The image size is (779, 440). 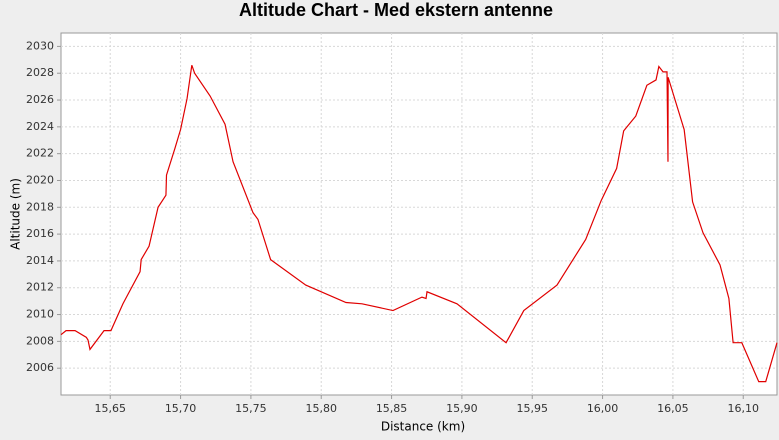 I want to click on y-tick-label: 2022, so click(x=40, y=153).